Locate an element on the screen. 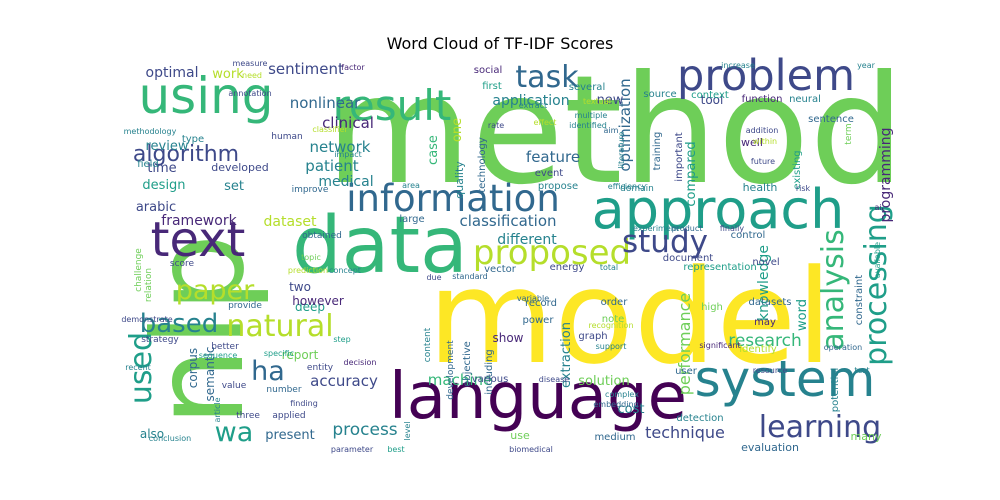 This screenshot has height=500, width=1000. word-health: health is located at coordinates (760, 187).